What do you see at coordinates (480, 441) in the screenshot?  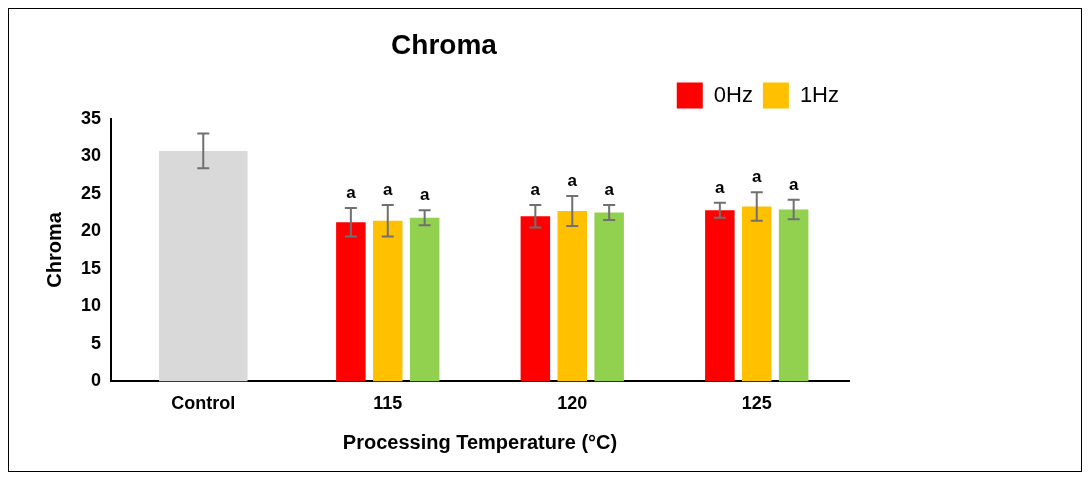 I see `x-axis-title: Processing Temperature (°C)` at bounding box center [480, 441].